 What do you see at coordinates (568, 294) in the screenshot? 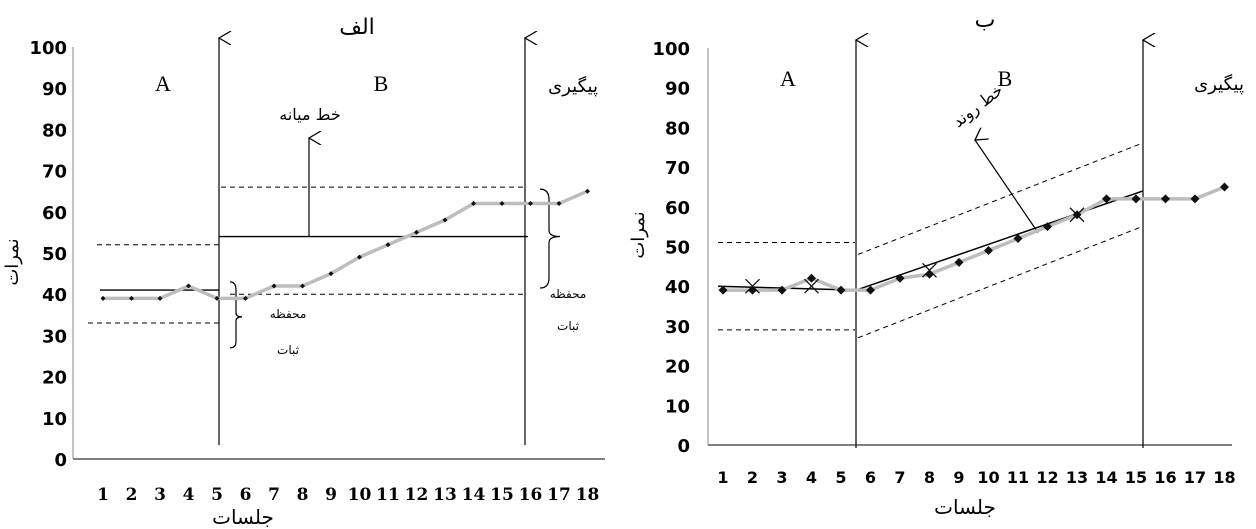
I see `stability-label: محفظه` at bounding box center [568, 294].